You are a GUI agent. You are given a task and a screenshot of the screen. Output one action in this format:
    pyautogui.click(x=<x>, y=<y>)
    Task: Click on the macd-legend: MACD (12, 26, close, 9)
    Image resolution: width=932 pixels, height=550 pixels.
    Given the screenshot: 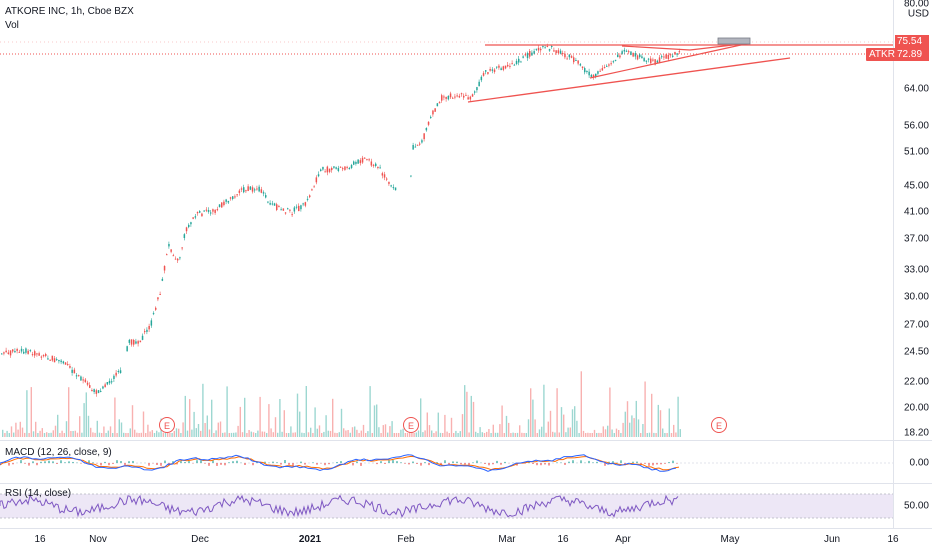 What is the action you would take?
    pyautogui.click(x=58, y=452)
    